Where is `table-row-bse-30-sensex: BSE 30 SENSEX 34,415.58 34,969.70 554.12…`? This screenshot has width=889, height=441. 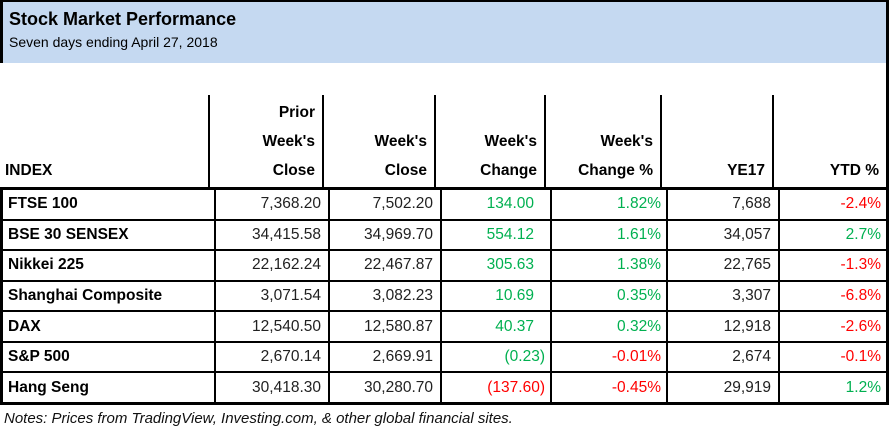 table-row-bse-30-sensex: BSE 30 SENSEX 34,415.58 34,969.70 554.12… is located at coordinates (444, 234).